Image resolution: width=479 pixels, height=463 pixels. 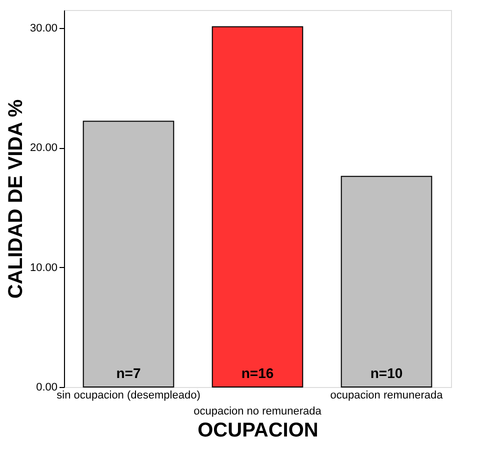 What do you see at coordinates (128, 373) in the screenshot?
I see `annotation: n=7` at bounding box center [128, 373].